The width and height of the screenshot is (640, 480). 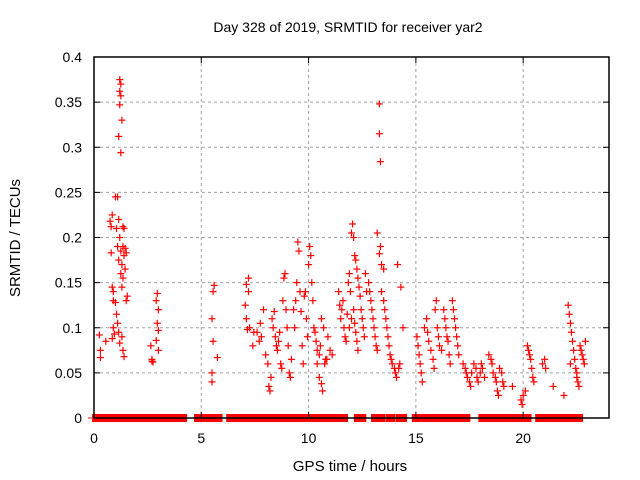 What do you see at coordinates (15, 238) in the screenshot?
I see `y-axis-label: SRMTID / TECUs` at bounding box center [15, 238].